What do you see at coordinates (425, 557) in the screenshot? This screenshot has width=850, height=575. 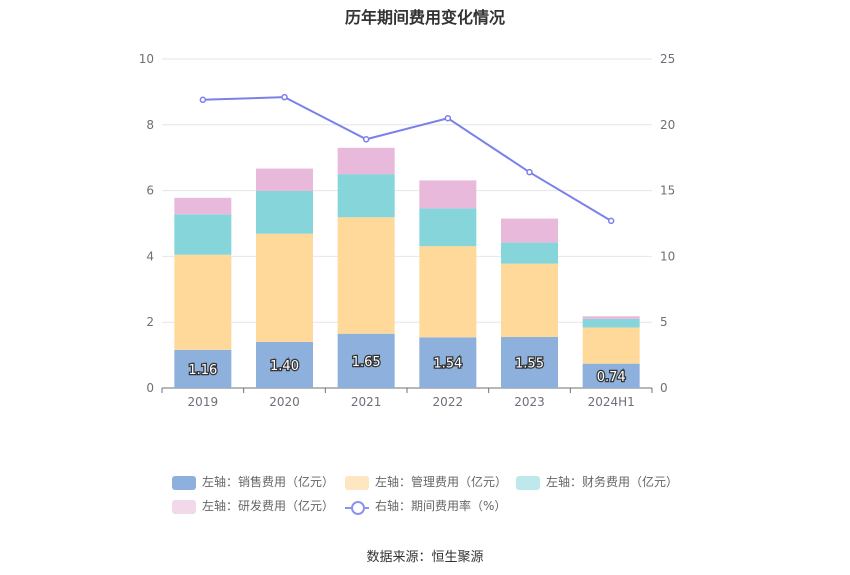 I see `source-note: 数据来源：恒生聚源` at bounding box center [425, 557].